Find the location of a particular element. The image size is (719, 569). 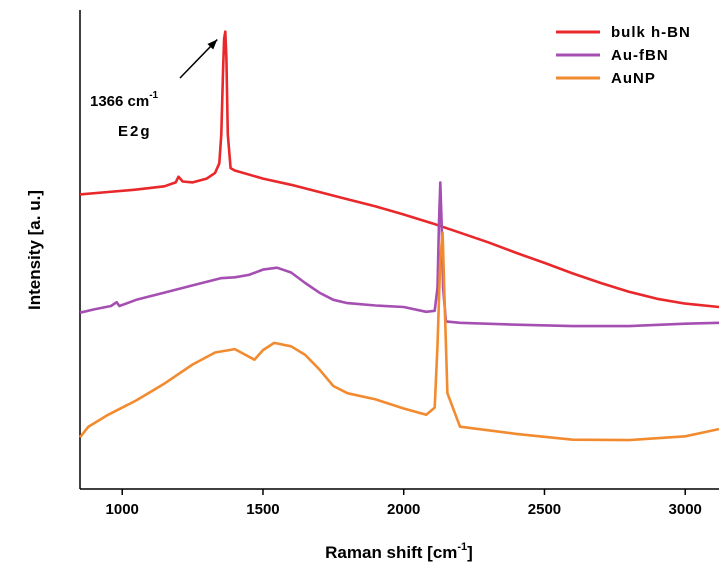

x-axis-title-superscript: -1 is located at coordinates (462, 547).